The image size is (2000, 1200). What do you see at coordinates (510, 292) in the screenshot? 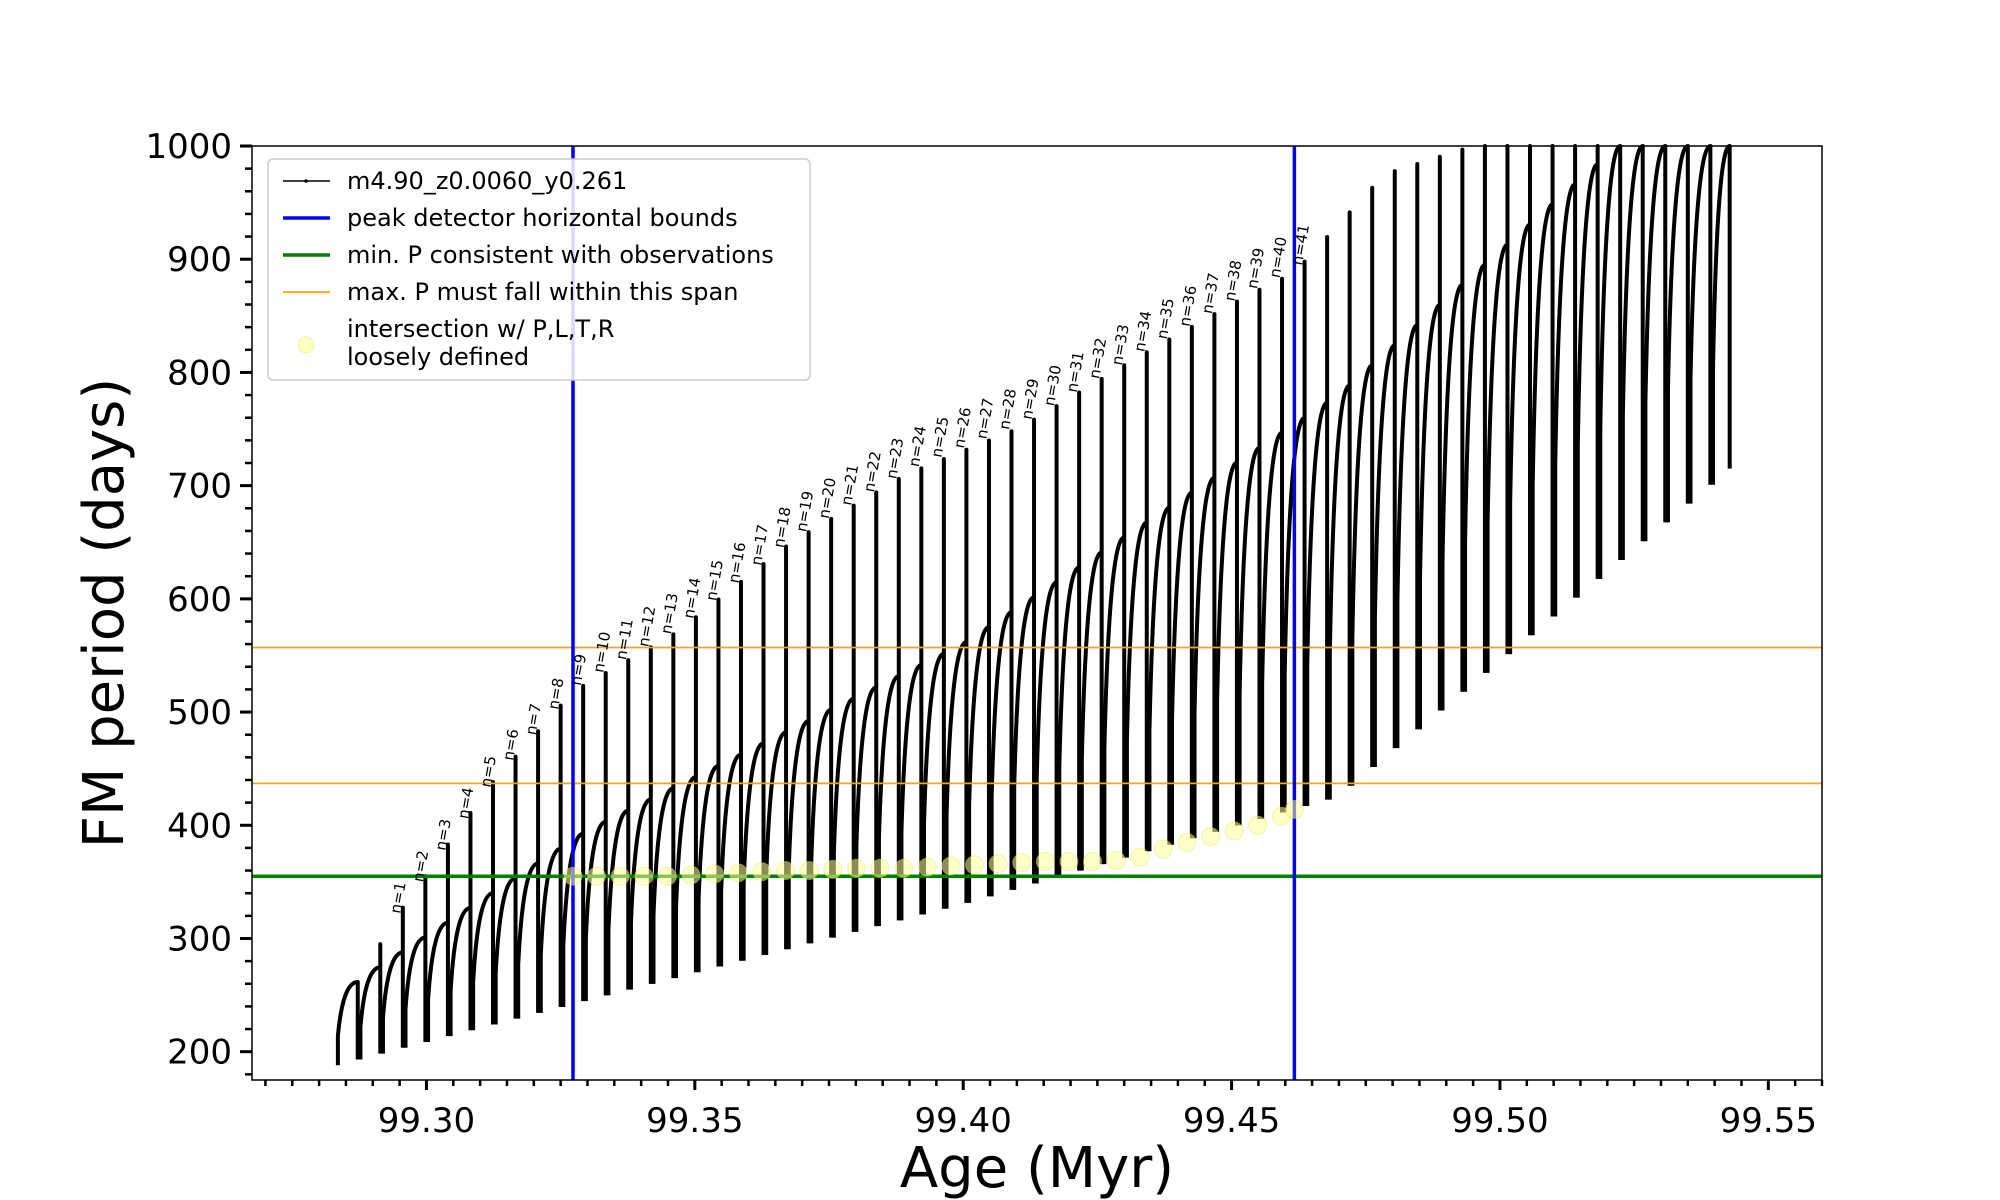
I see `legend-entry-maxp: max. P must fall within this span` at bounding box center [510, 292].